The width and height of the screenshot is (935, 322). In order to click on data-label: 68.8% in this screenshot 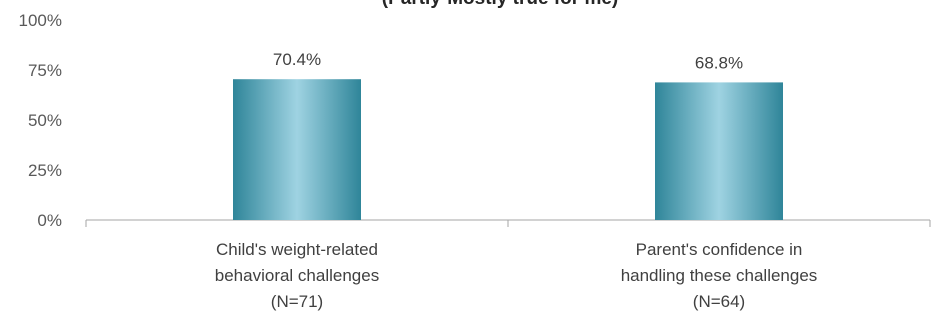, I will do `click(719, 62)`.